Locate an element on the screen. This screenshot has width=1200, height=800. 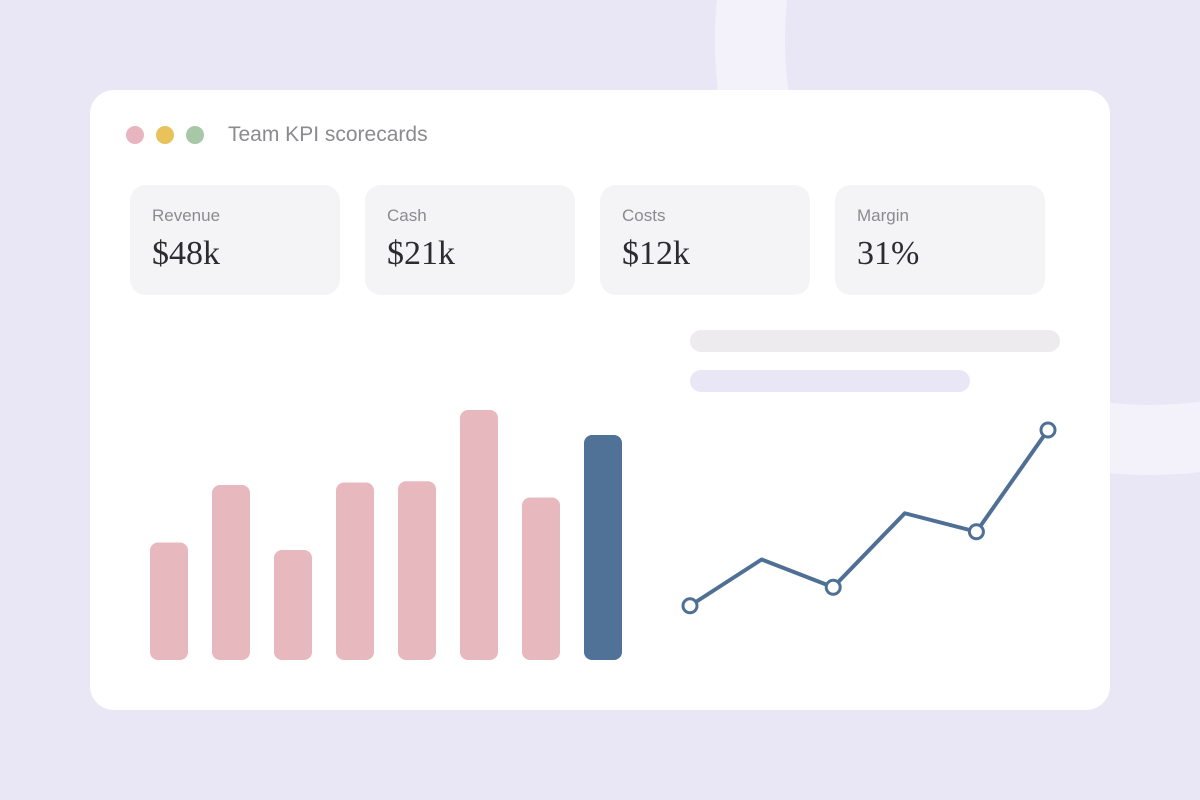
kpi-card-revenue: Revenue $48k is located at coordinates (235, 240).